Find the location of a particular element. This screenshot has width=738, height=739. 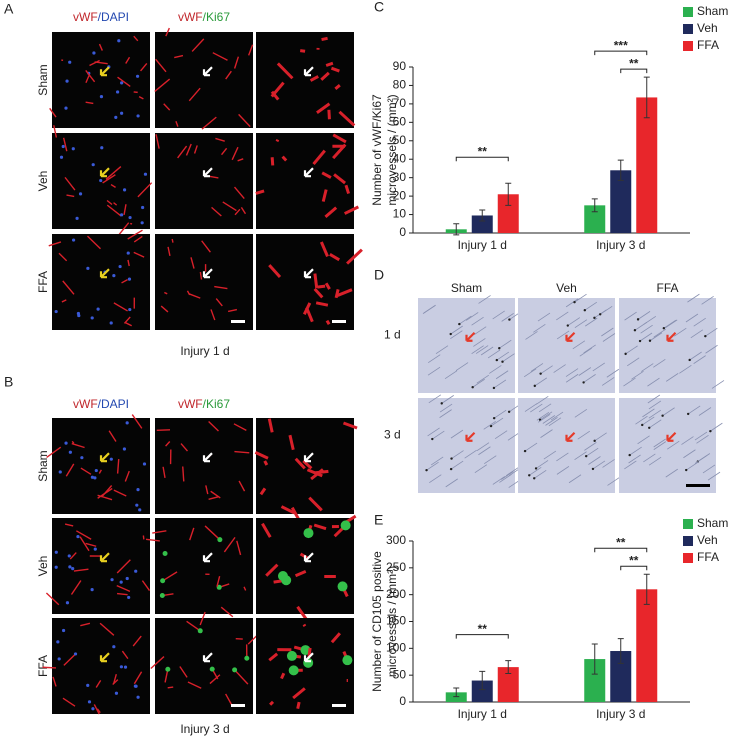

significance-label: ** is located at coordinates (621, 542).